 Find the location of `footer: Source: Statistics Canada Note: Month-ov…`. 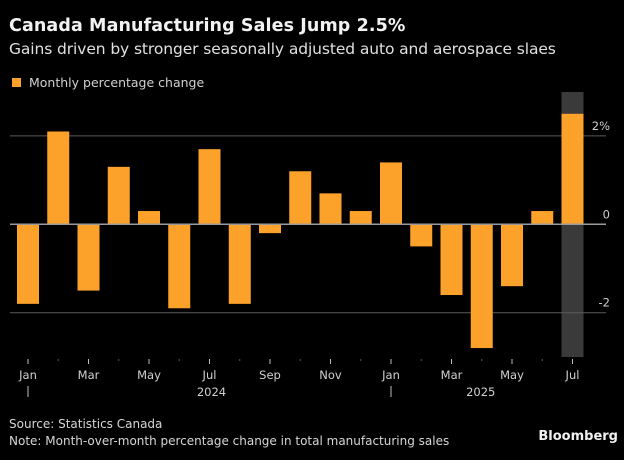

footer: Source: Statistics Canada Note: Month-ov… is located at coordinates (229, 433).